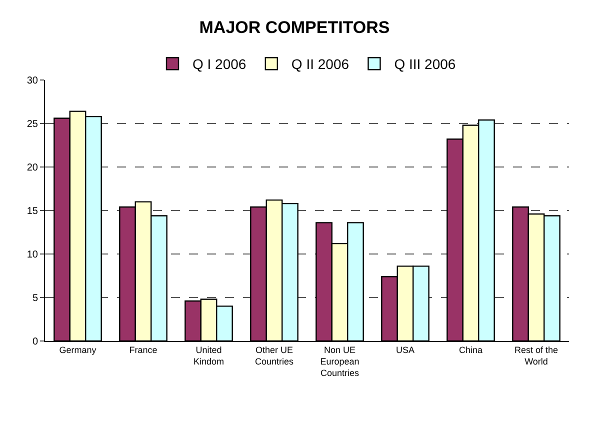 The image size is (589, 421). I want to click on x-tick-label: Non UE European Countries, so click(340, 361).